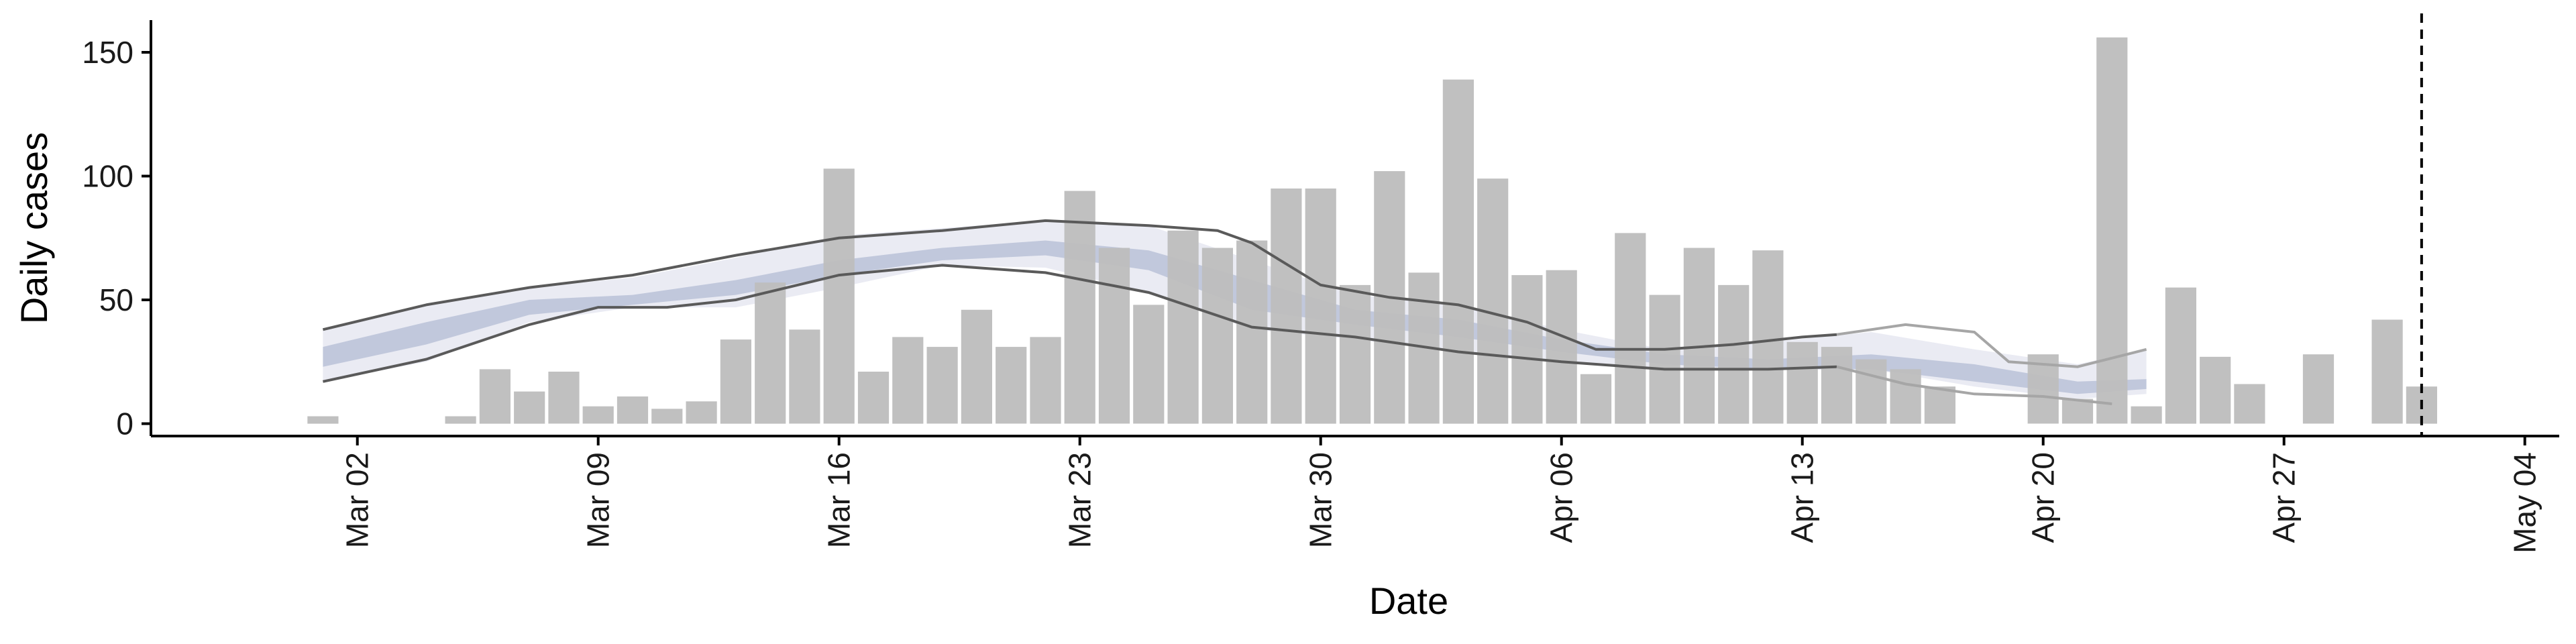 This screenshot has height=644, width=2576. I want to click on y-tick-label: 50, so click(116, 299).